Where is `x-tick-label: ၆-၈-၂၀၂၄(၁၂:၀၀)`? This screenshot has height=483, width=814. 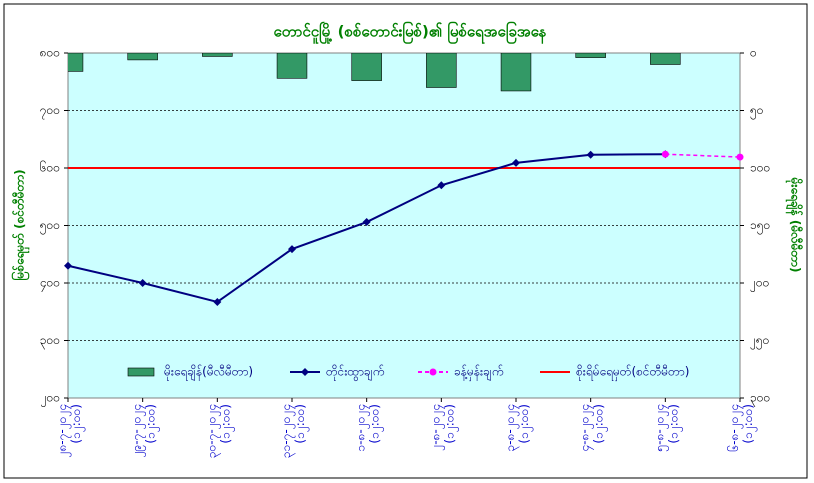
x-tick-label: ၆-၈-၂၀၂၄(၁၂:၀၀) is located at coordinates (742, 428).